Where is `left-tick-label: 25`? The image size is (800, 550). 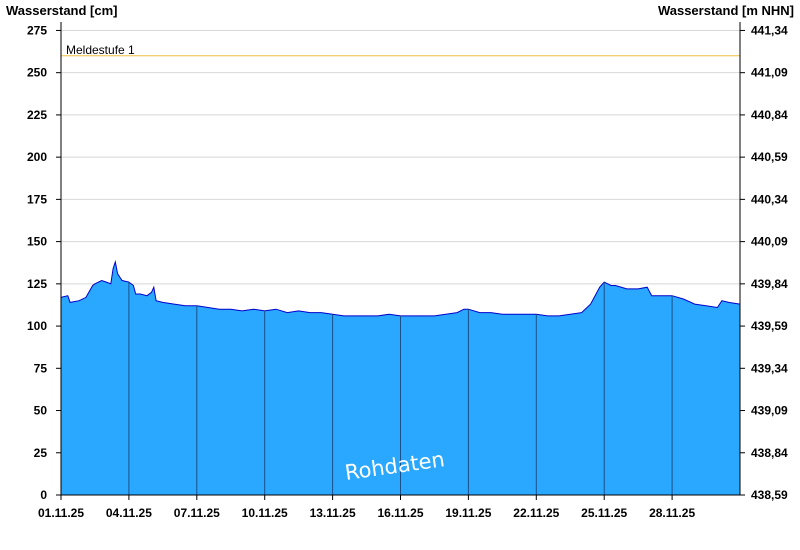
left-tick-label: 25 is located at coordinates (41, 453).